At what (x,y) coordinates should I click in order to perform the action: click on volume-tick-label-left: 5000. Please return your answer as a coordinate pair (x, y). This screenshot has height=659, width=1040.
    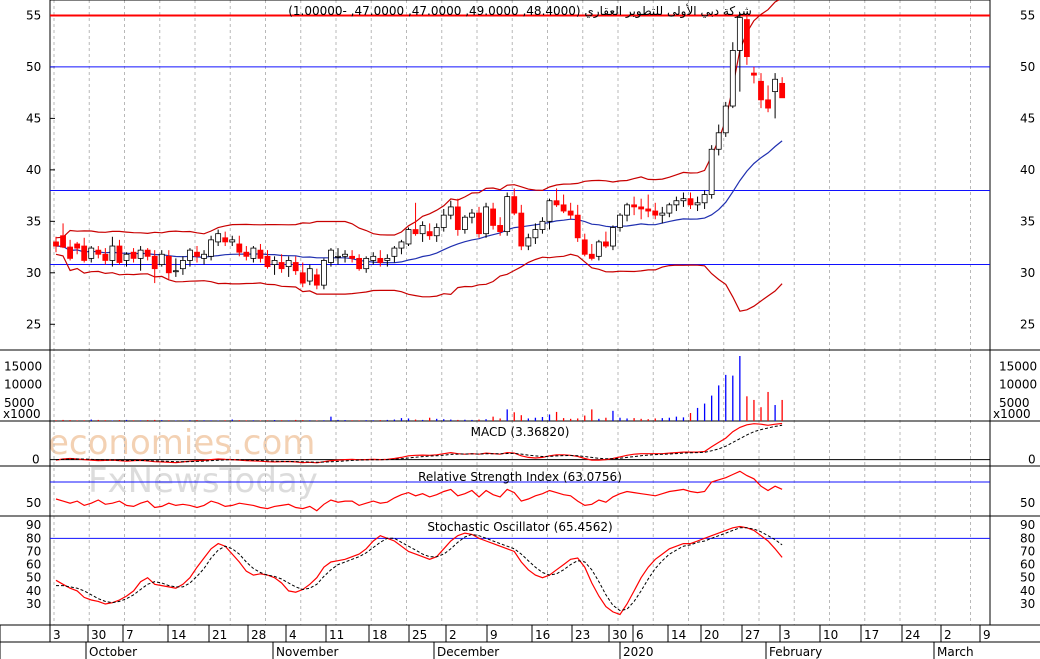
    Looking at the image, I should click on (19, 403).